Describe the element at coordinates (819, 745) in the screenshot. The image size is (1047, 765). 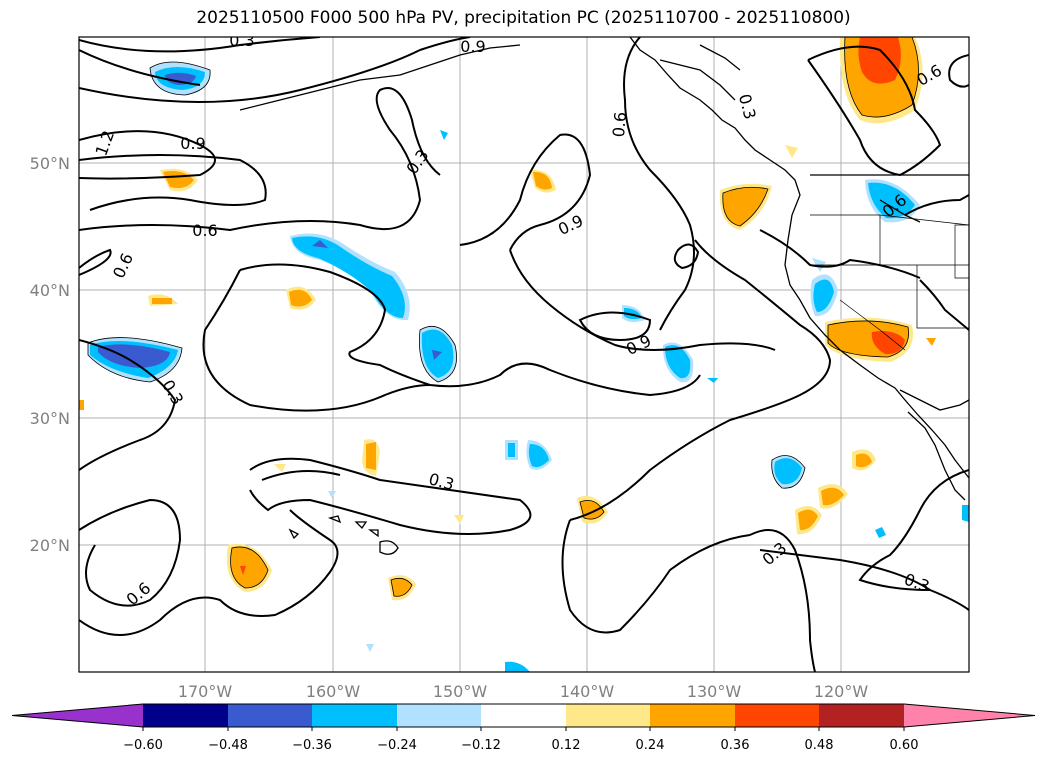
I see `colorbar-tick-label: 0.48` at that location.